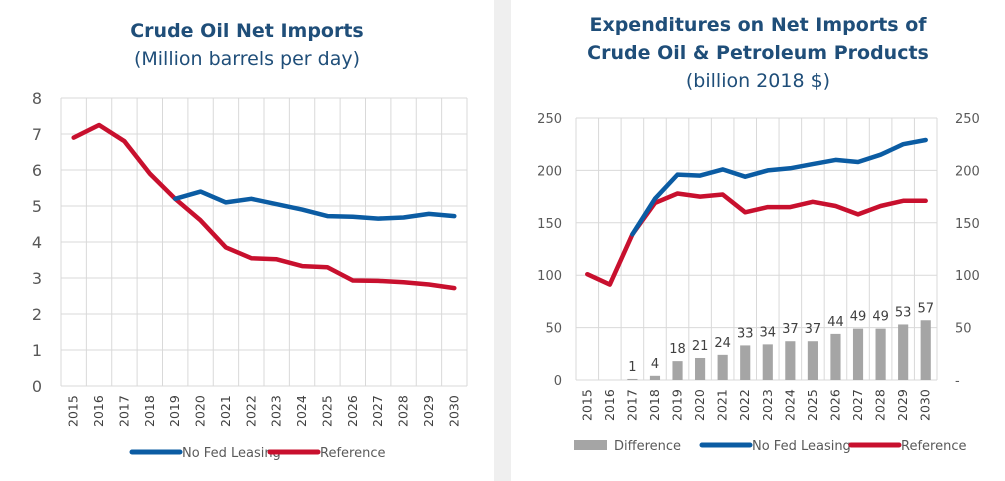  I want to click on right-chart-title-line2: Crude Oil & Petroleum Products, so click(758, 53).